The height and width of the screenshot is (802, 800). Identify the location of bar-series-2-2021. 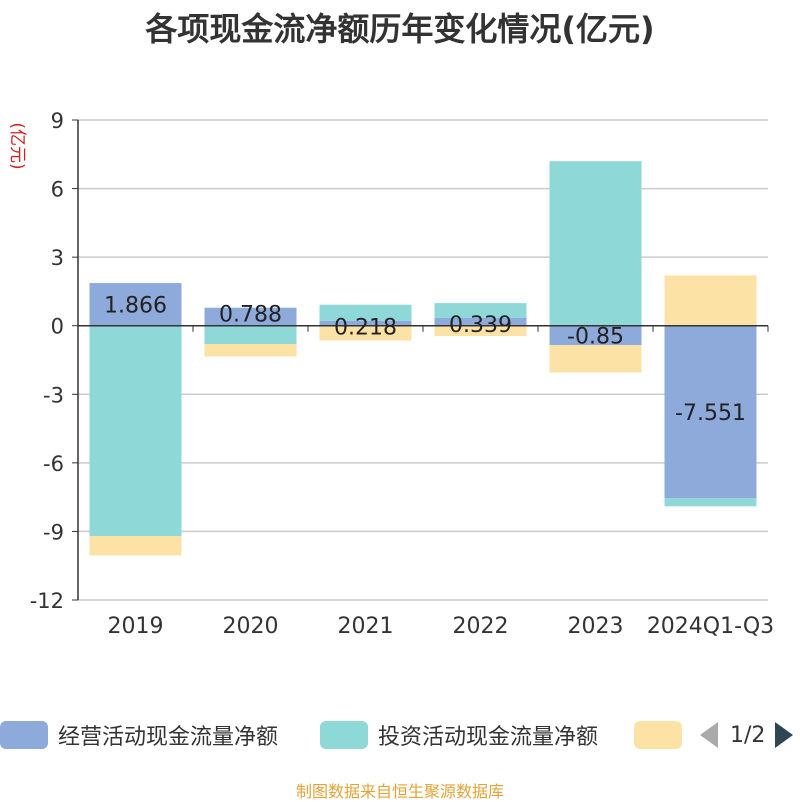
(365, 333).